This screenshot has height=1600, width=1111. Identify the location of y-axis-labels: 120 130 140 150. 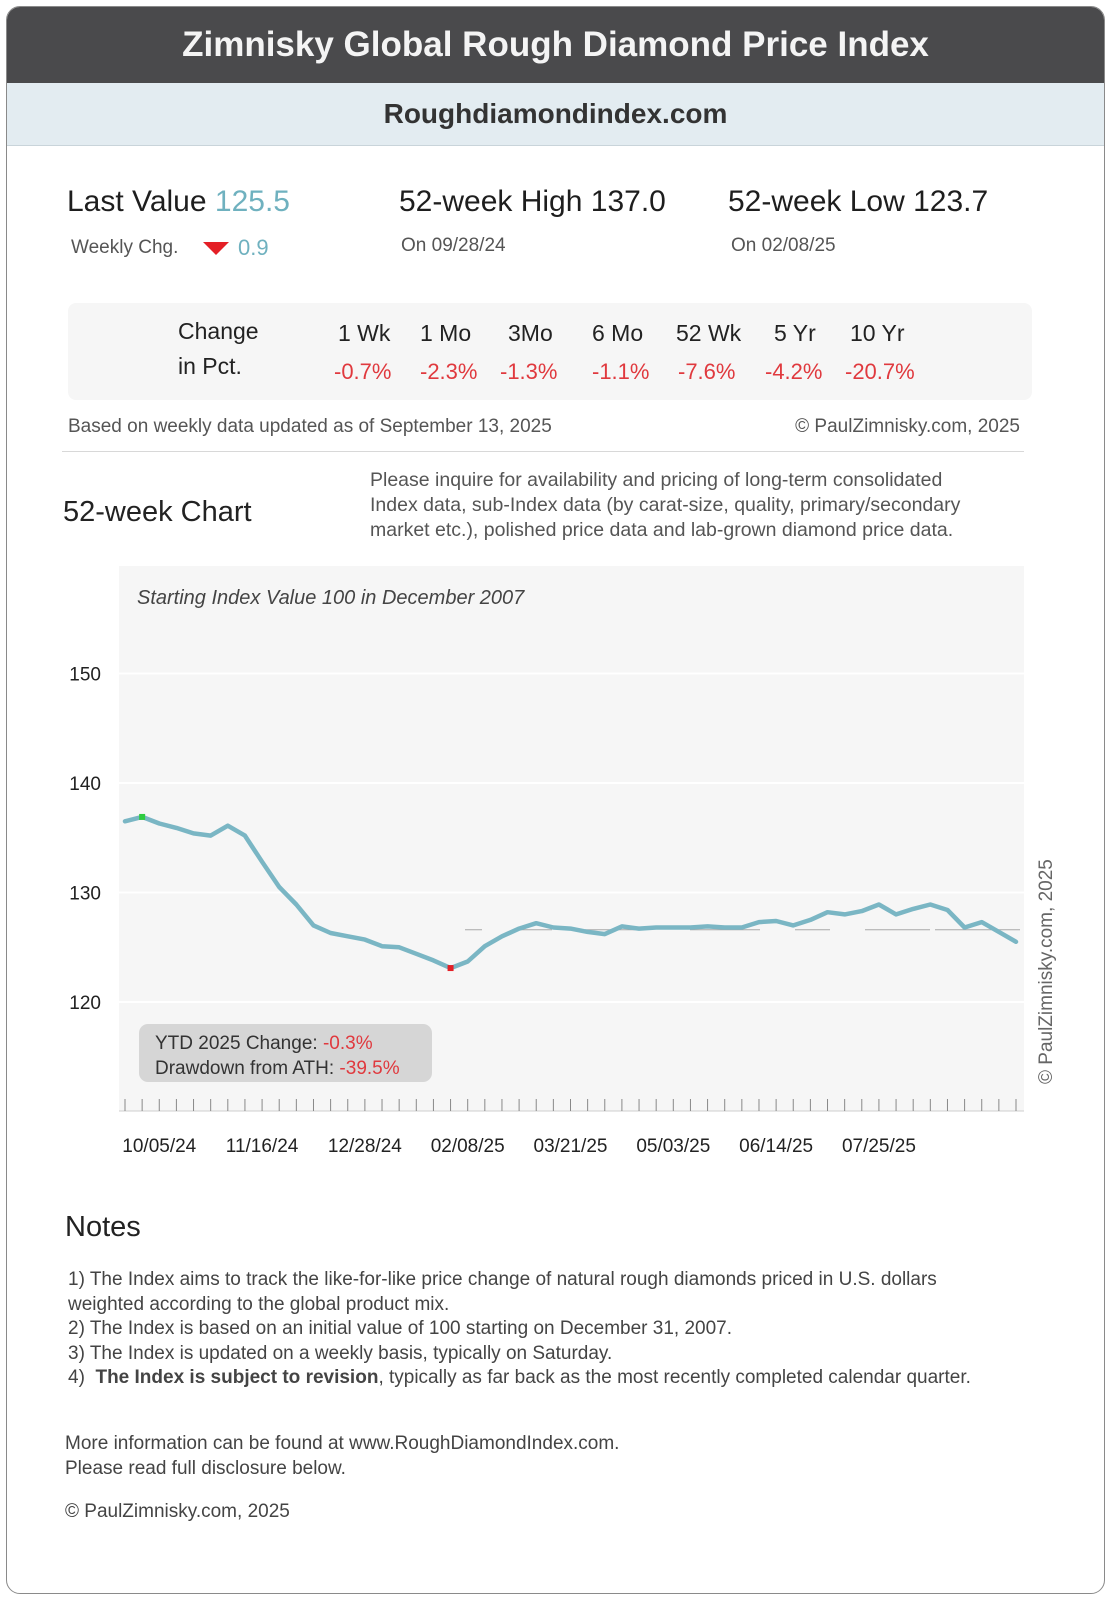
(85, 840).